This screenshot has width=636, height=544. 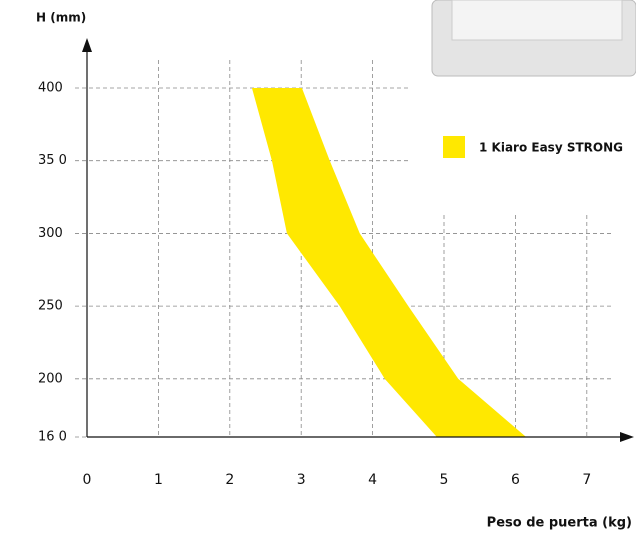 I want to click on y-tick-label: 200, so click(x=50, y=378).